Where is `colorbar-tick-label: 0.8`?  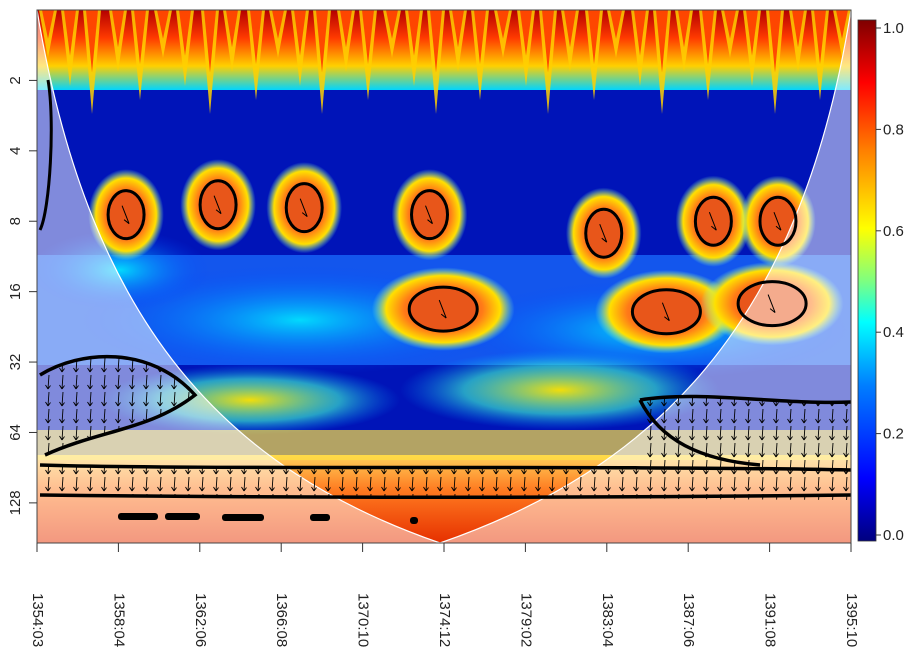 colorbar-tick-label: 0.8 is located at coordinates (893, 129).